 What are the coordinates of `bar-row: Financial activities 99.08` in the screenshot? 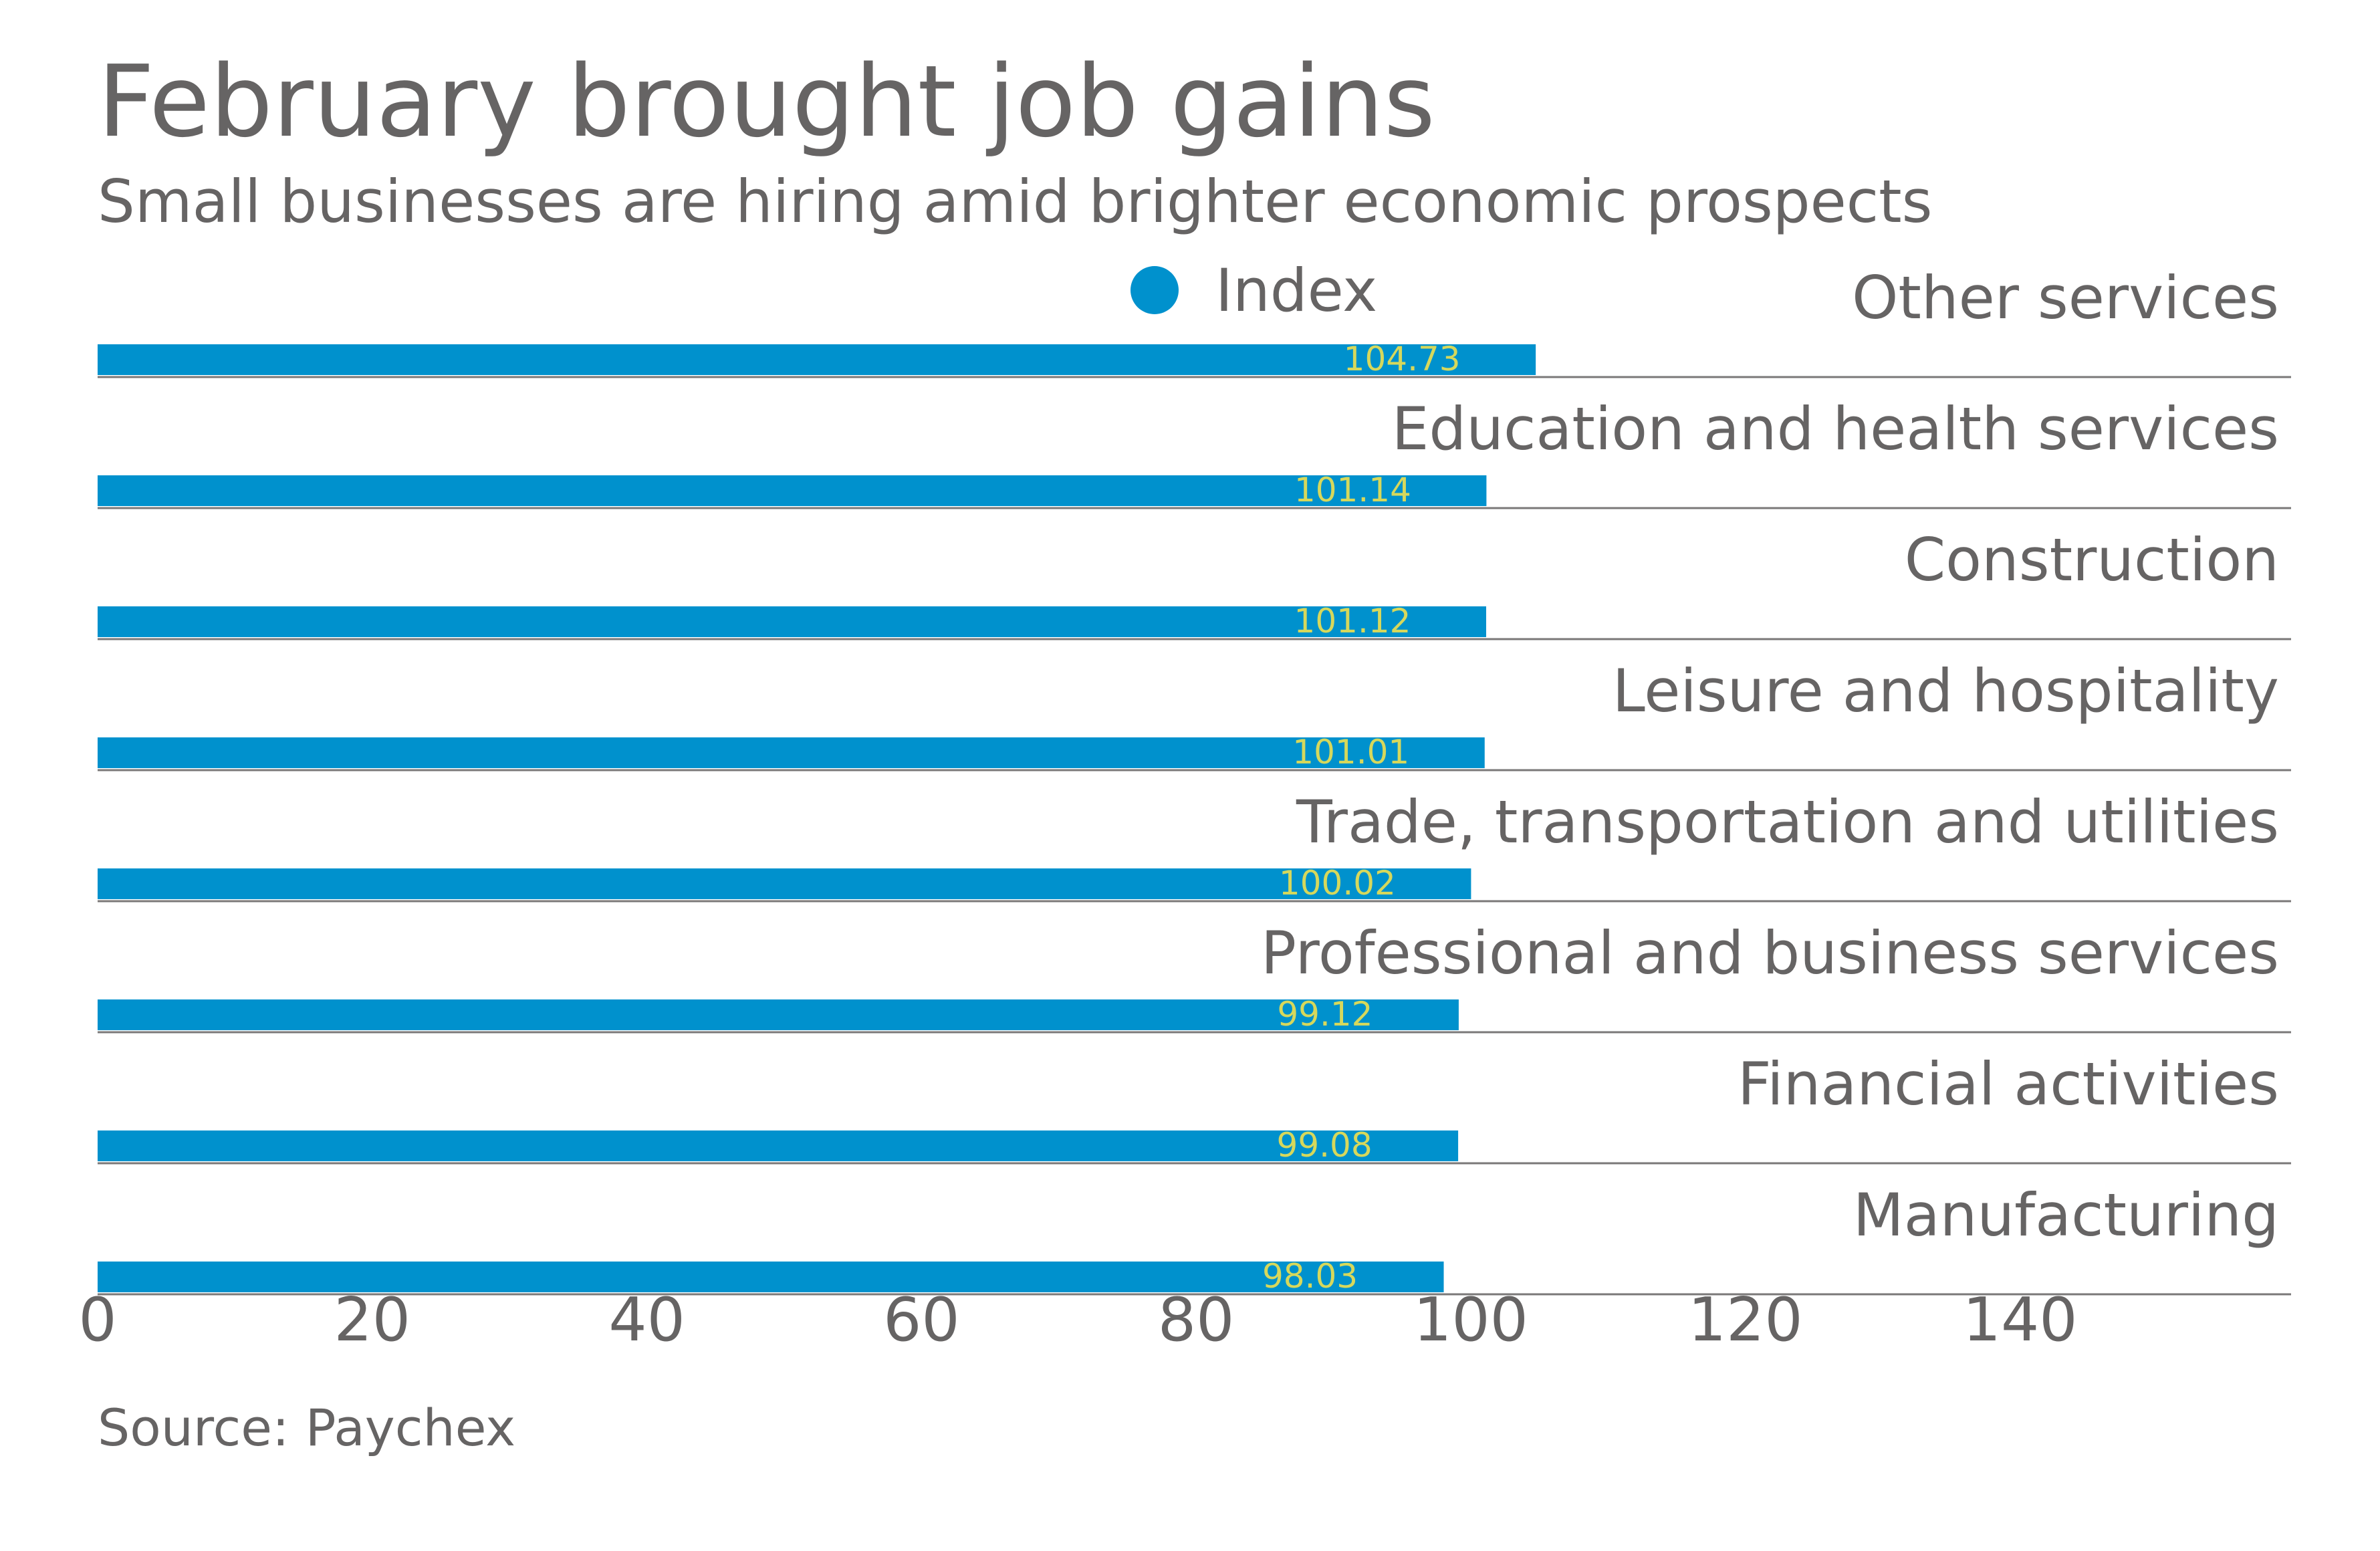 It's located at (1194, 1107).